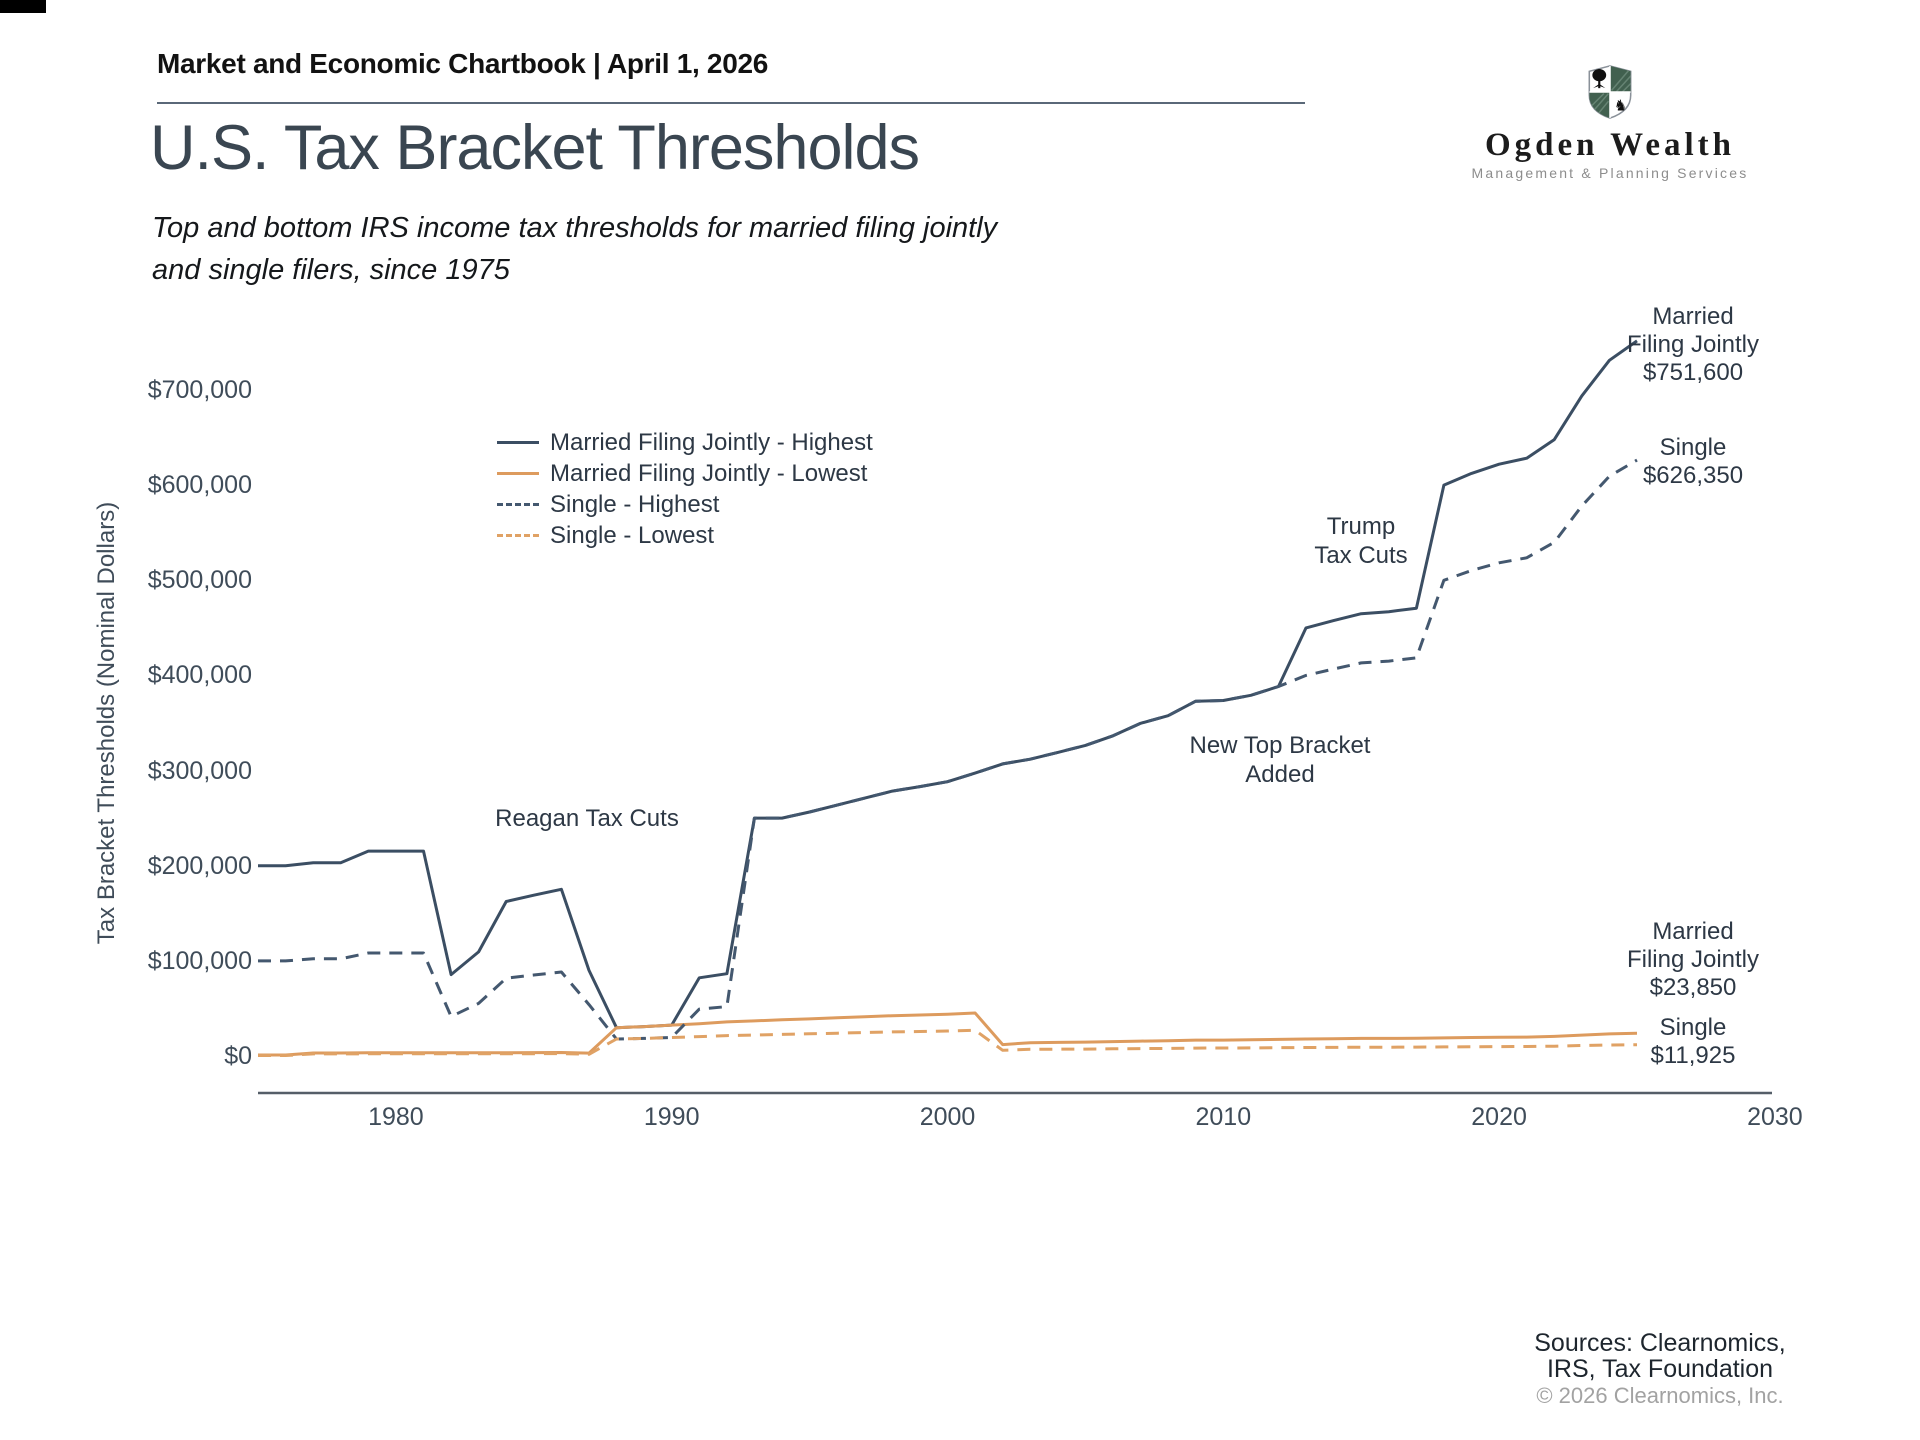  What do you see at coordinates (1693, 987) in the screenshot?
I see `end-value-mfj-lowest: $23,850` at bounding box center [1693, 987].